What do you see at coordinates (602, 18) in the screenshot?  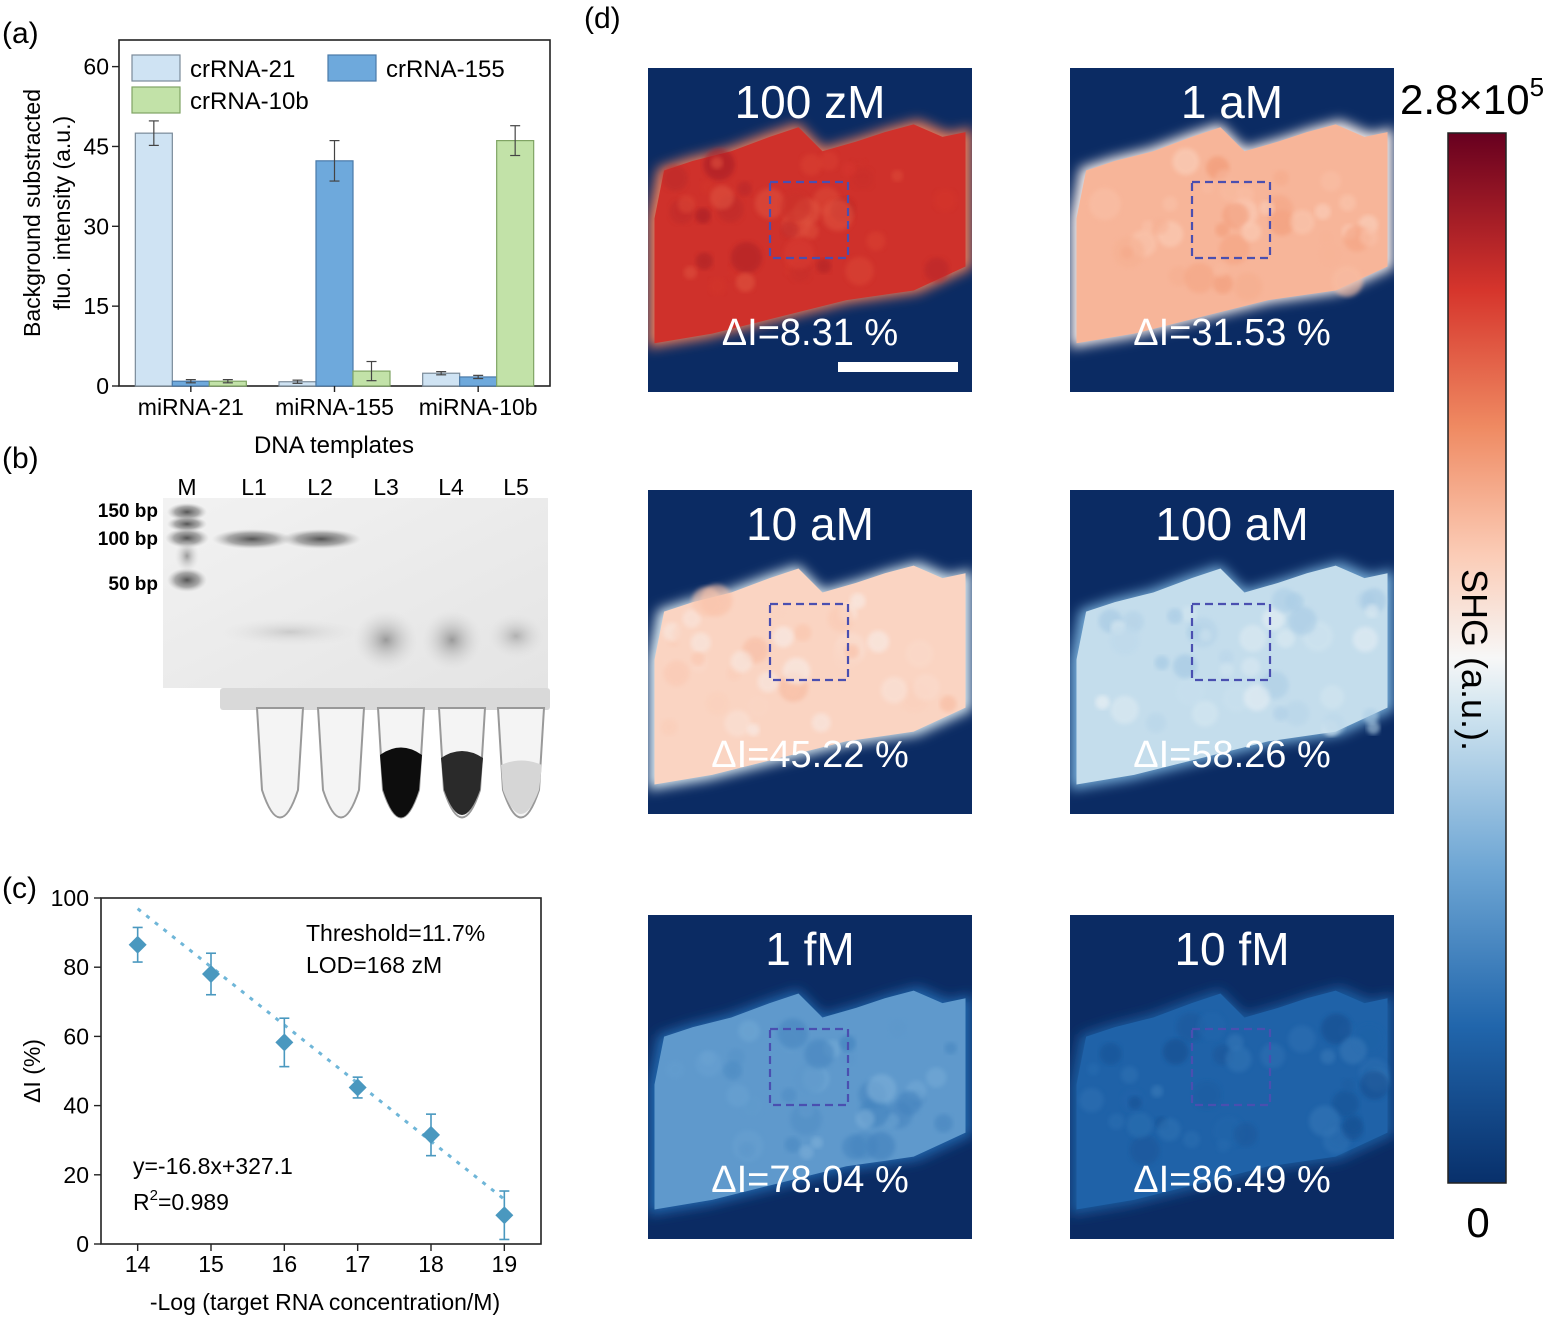 I see `panel-label-d: (d)` at bounding box center [602, 18].